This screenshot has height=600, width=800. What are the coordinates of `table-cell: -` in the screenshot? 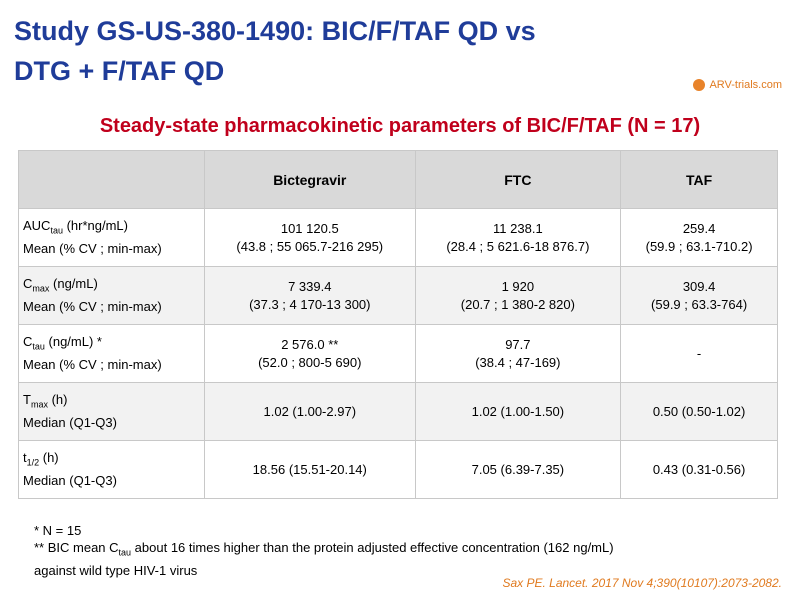 It's located at (699, 353).